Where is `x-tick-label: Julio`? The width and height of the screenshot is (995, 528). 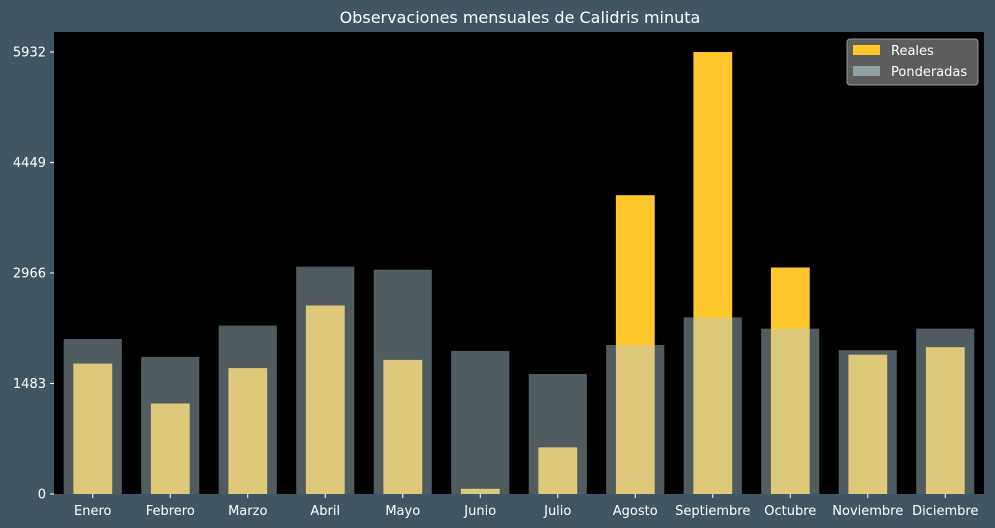
x-tick-label: Julio is located at coordinates (557, 511).